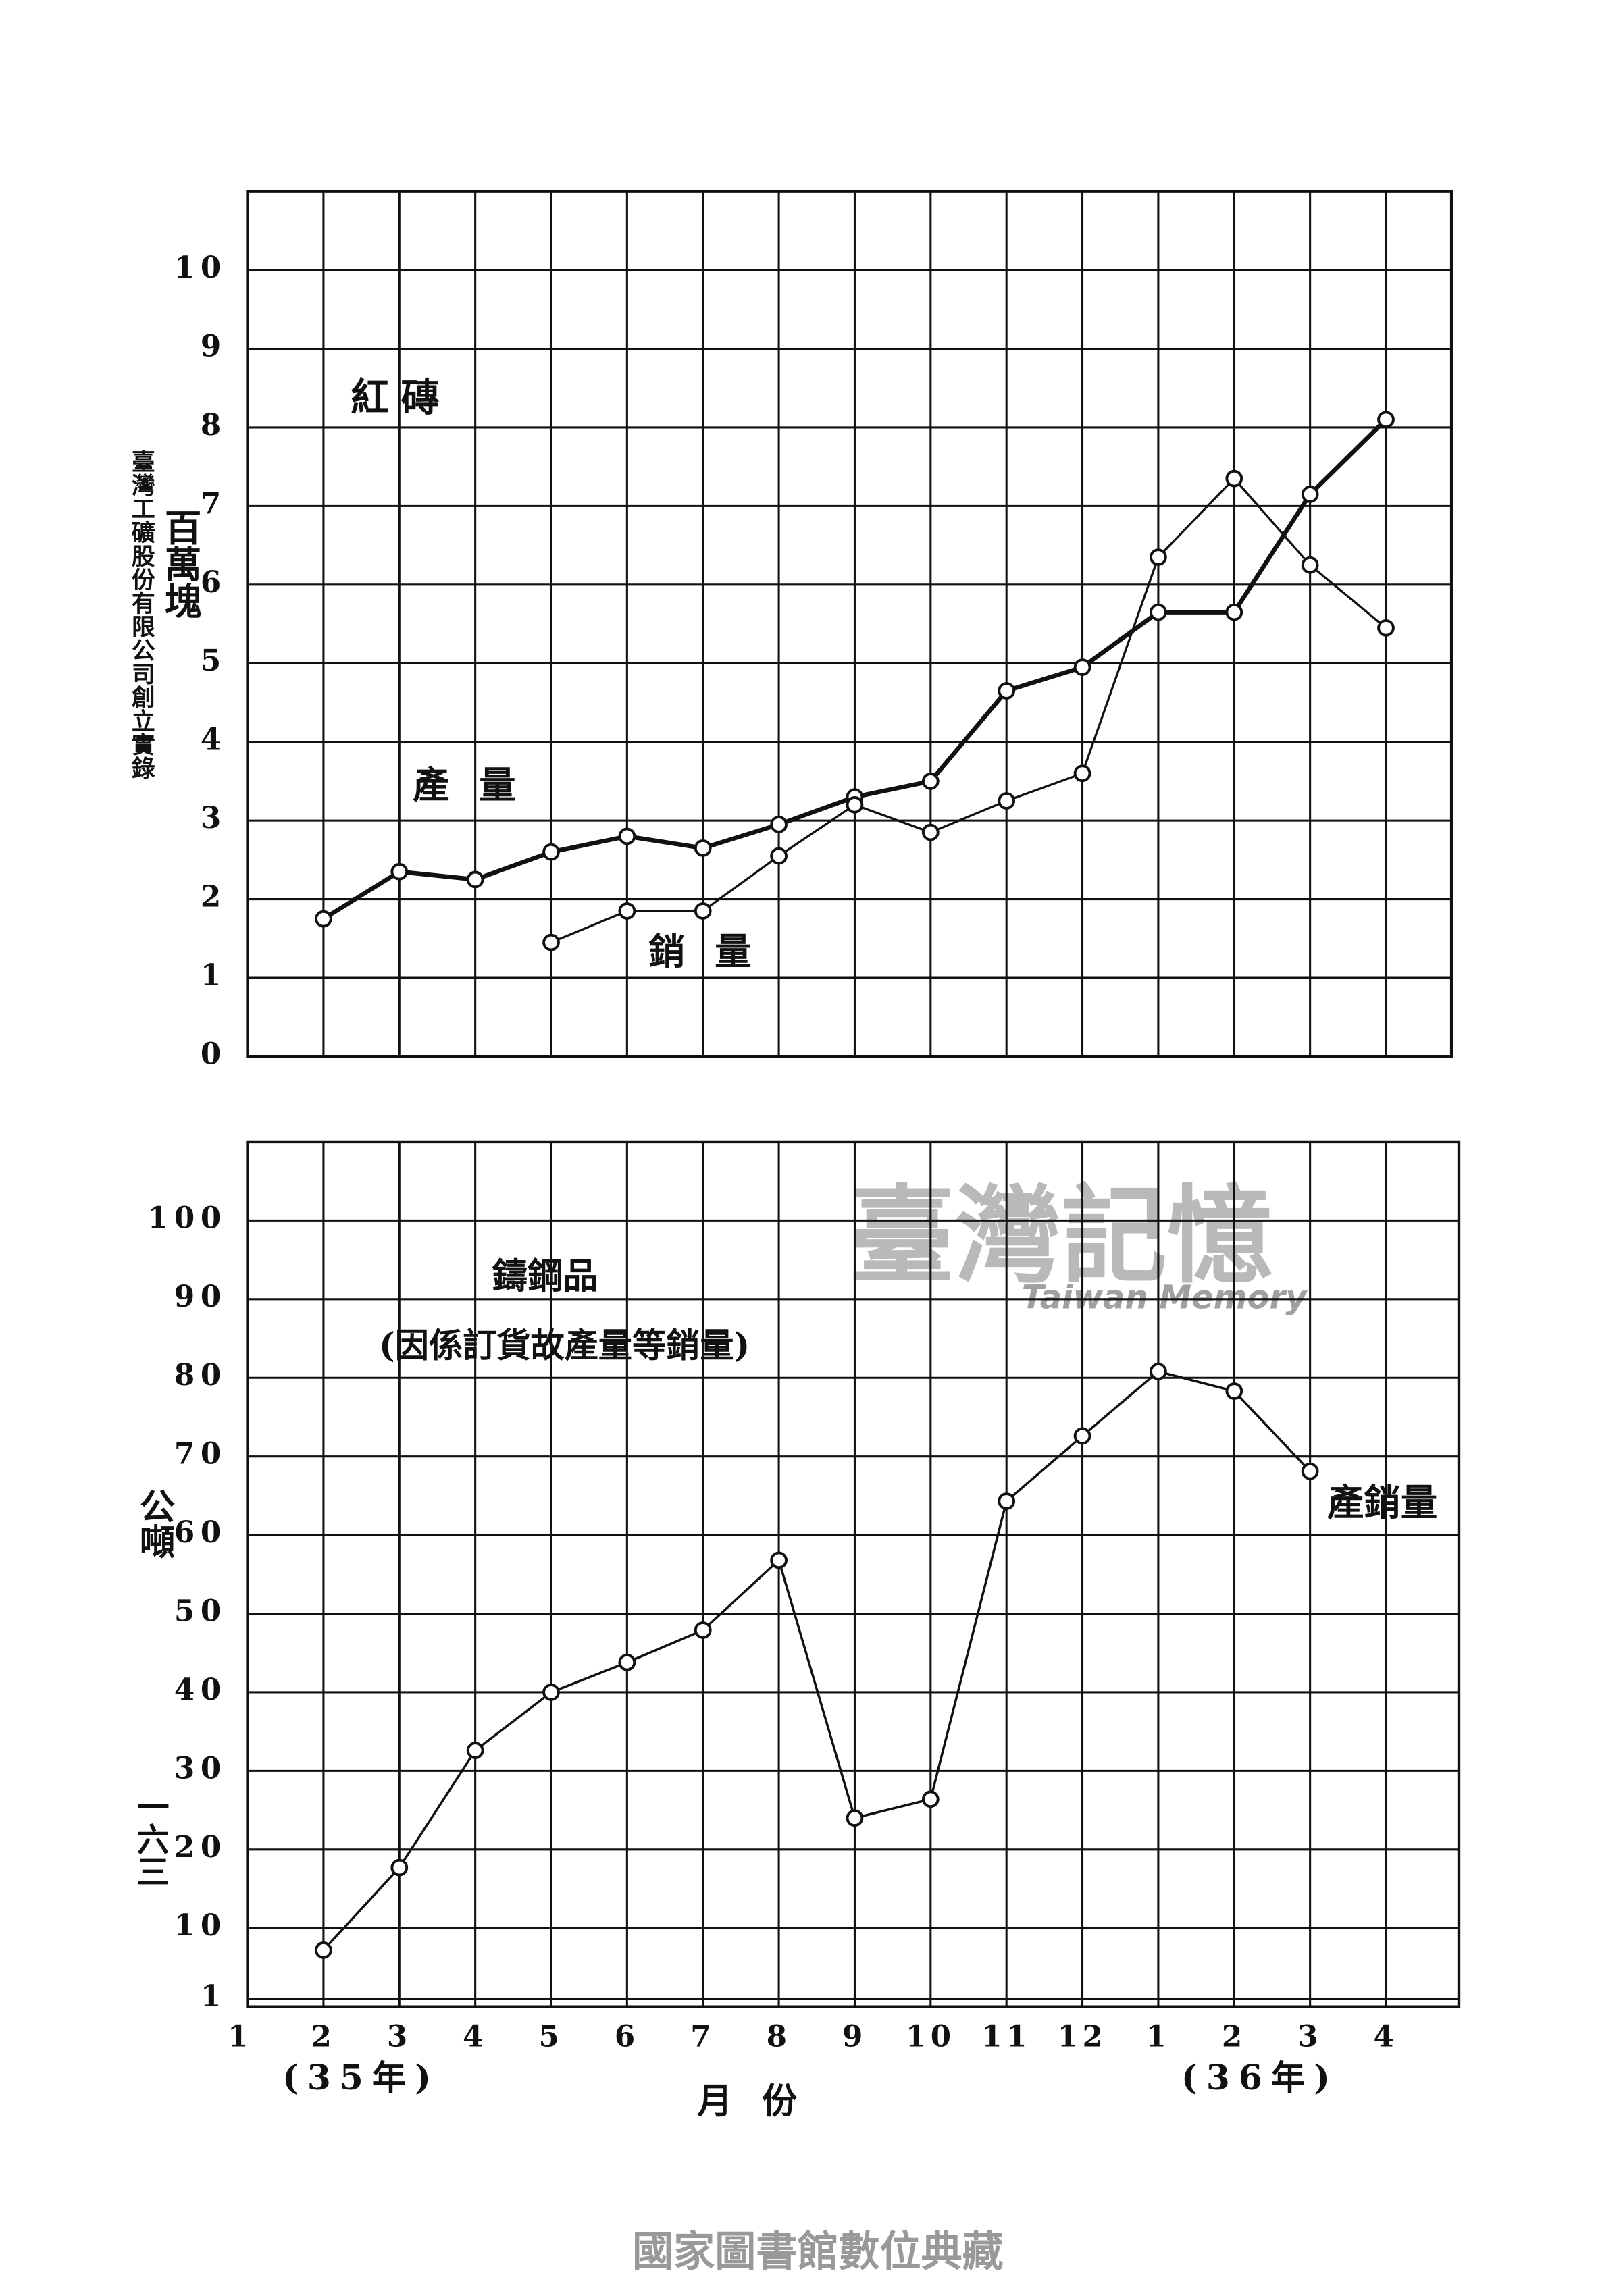  Describe the element at coordinates (818, 2252) in the screenshot. I see `footer: 國家圖書館數位典藏` at that location.